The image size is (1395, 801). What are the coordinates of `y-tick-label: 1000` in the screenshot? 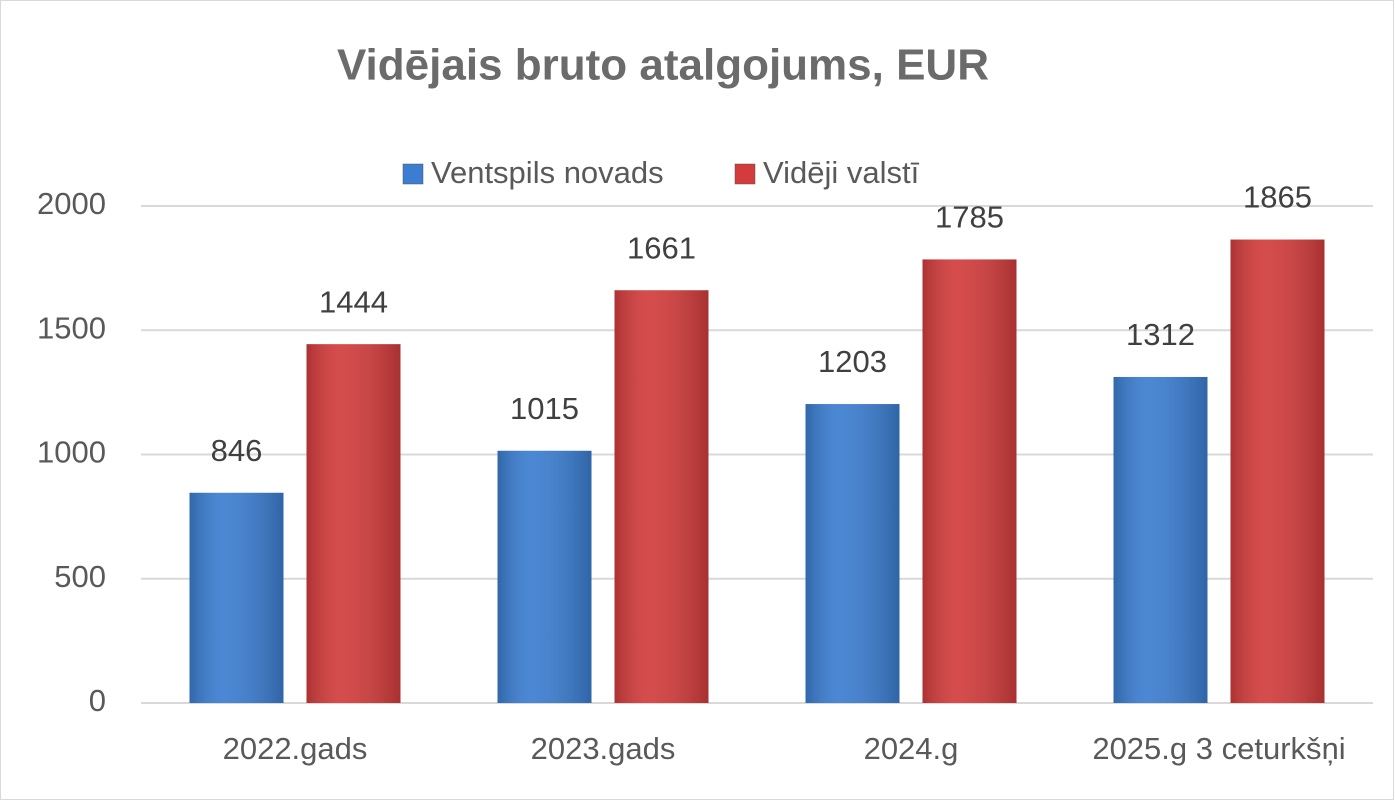 It's located at (71, 452).